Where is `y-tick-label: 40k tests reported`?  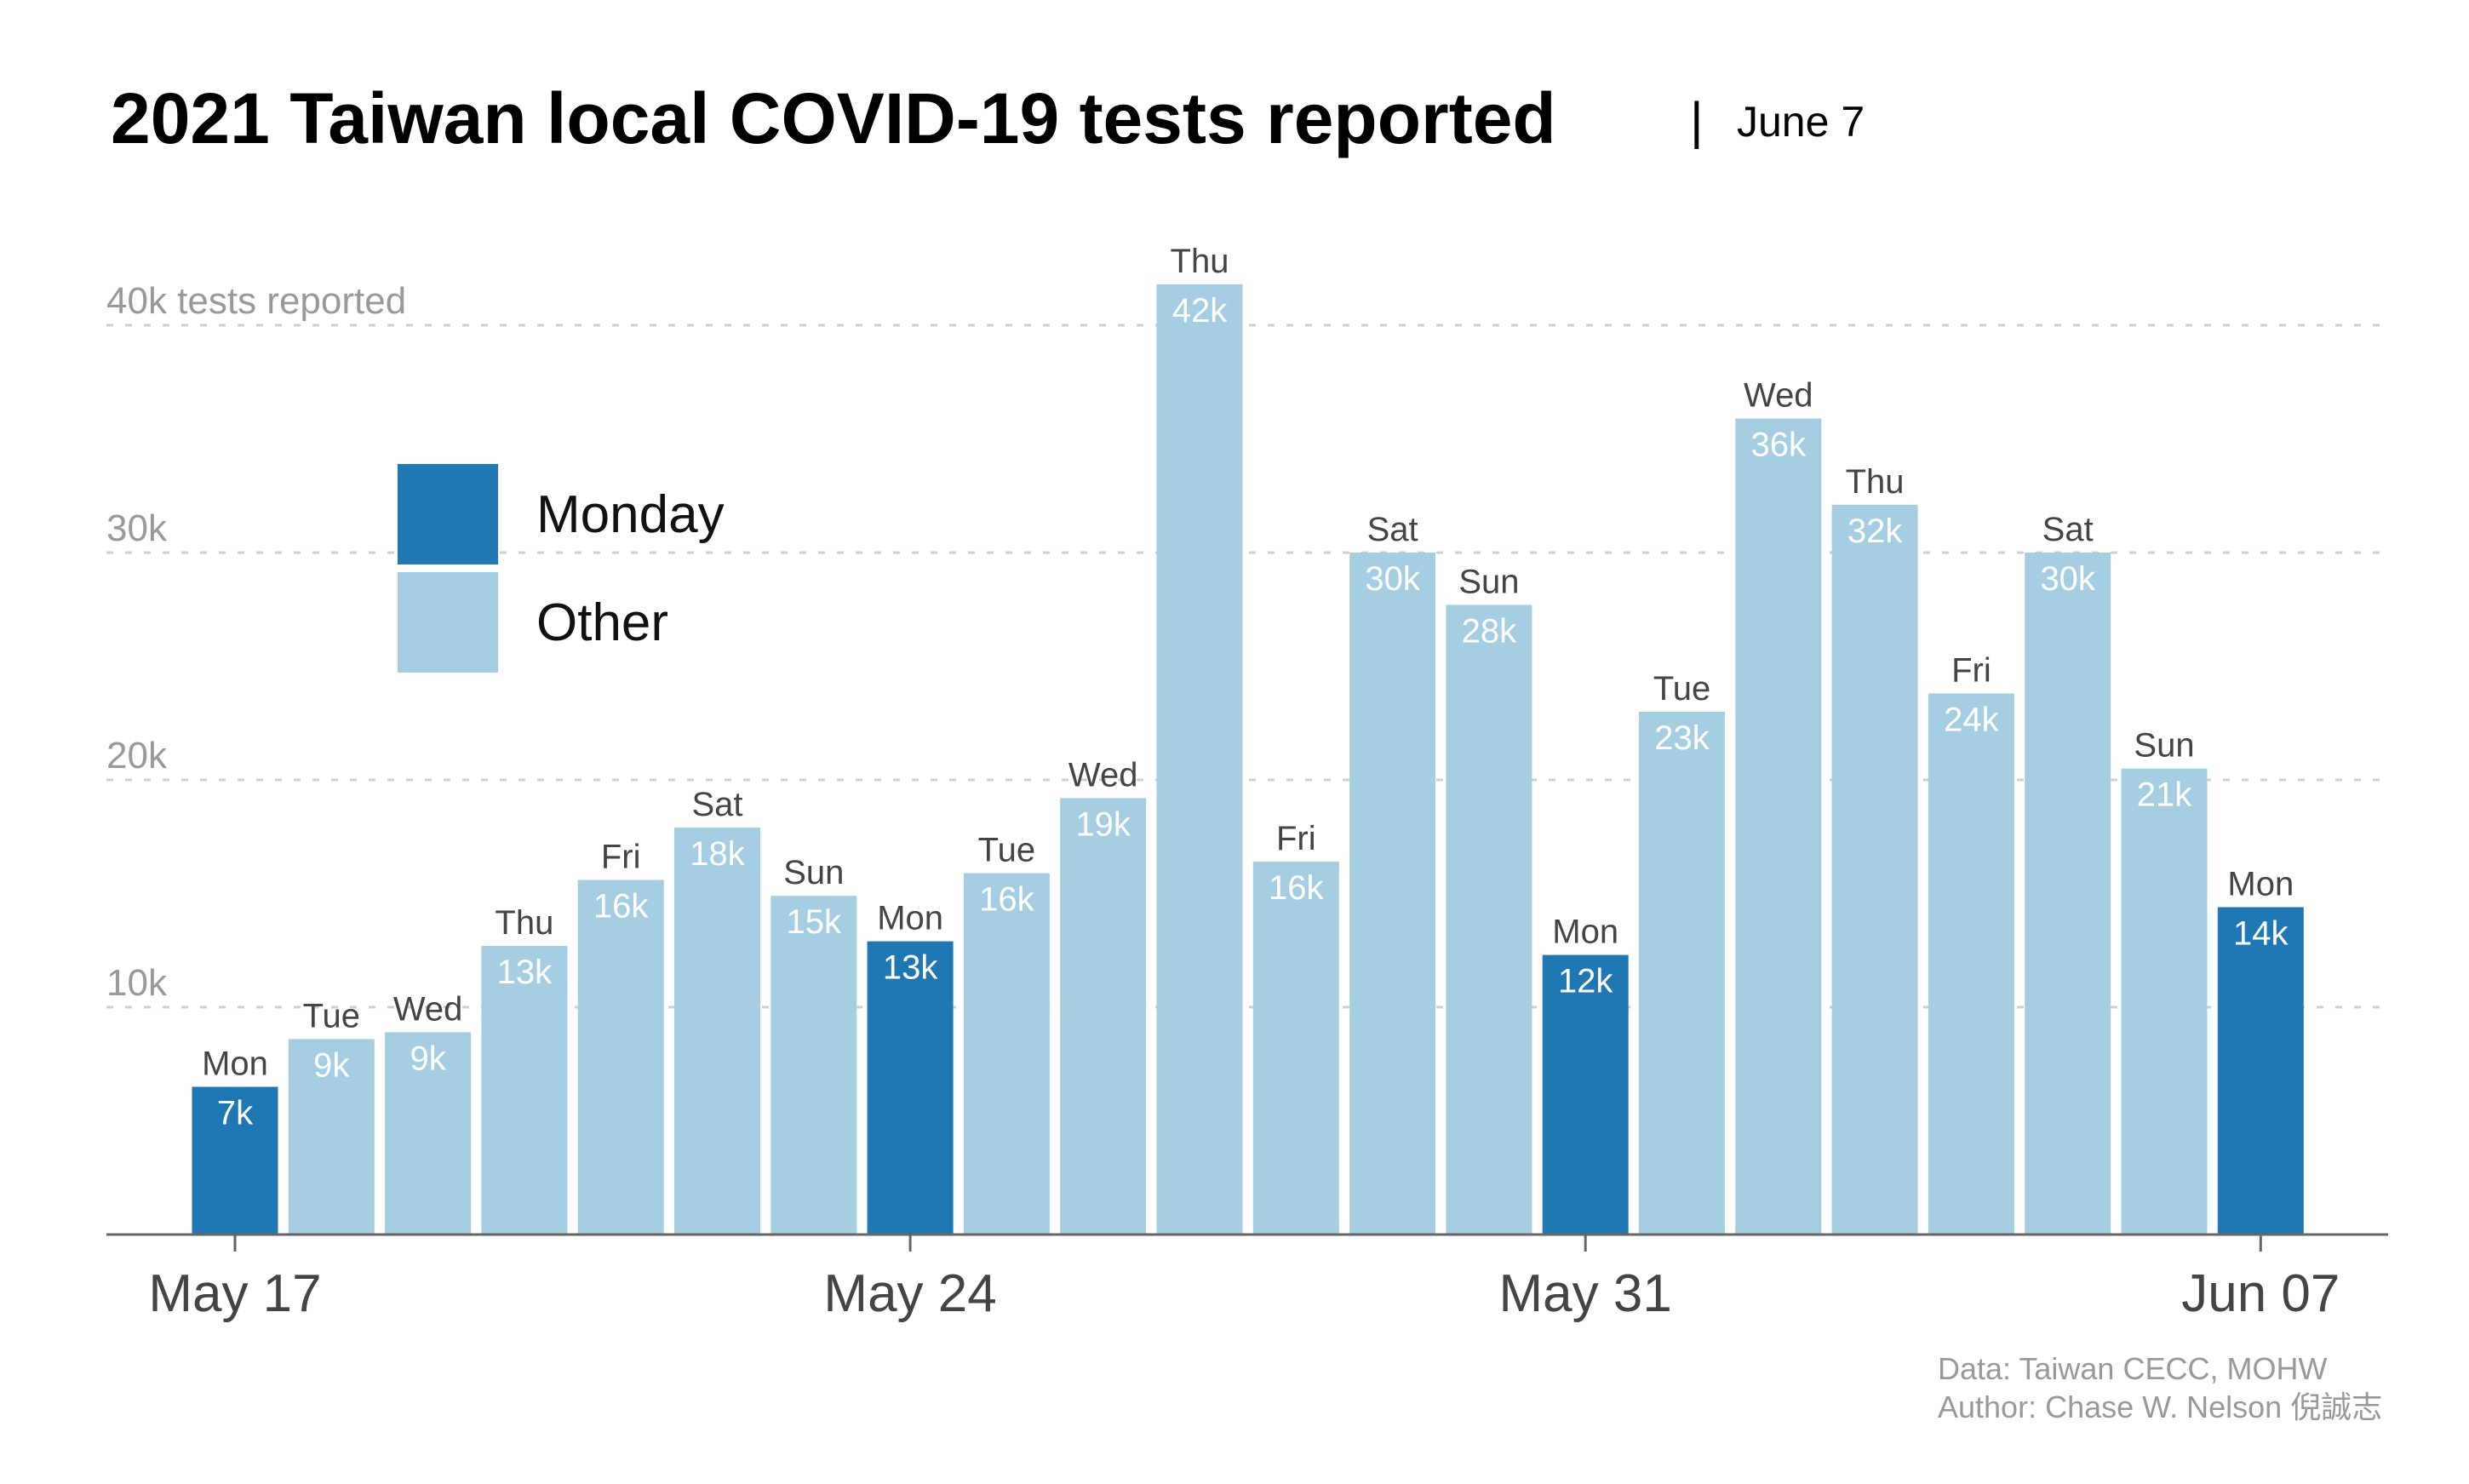 y-tick-label: 40k tests reported is located at coordinates (256, 301).